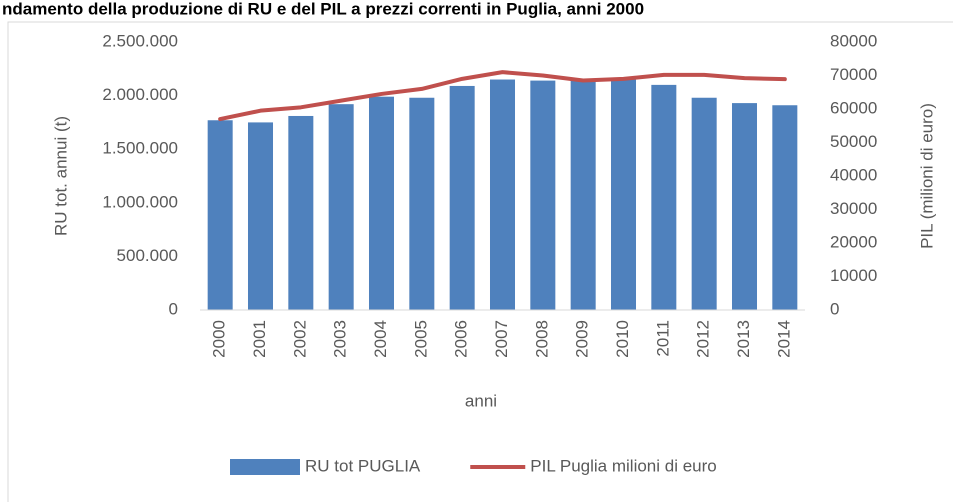 The height and width of the screenshot is (502, 953). What do you see at coordinates (783, 339) in the screenshot?
I see `x-tick-label: 2014` at bounding box center [783, 339].